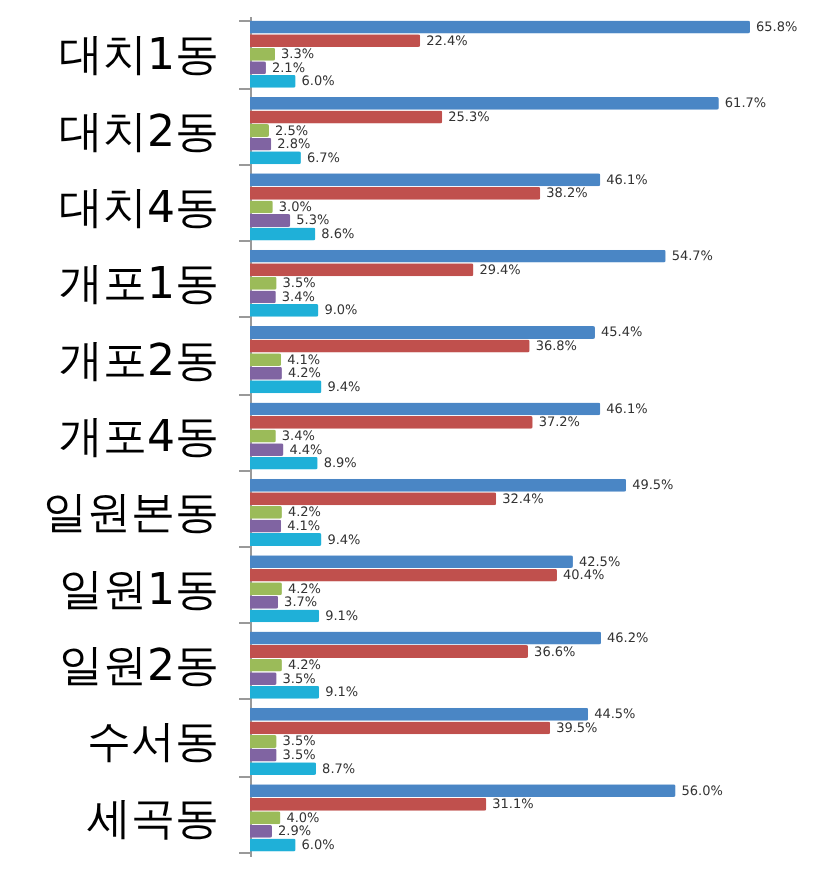  What do you see at coordinates (131, 514) in the screenshot?
I see `y-tick-label: 일원본동` at bounding box center [131, 514].